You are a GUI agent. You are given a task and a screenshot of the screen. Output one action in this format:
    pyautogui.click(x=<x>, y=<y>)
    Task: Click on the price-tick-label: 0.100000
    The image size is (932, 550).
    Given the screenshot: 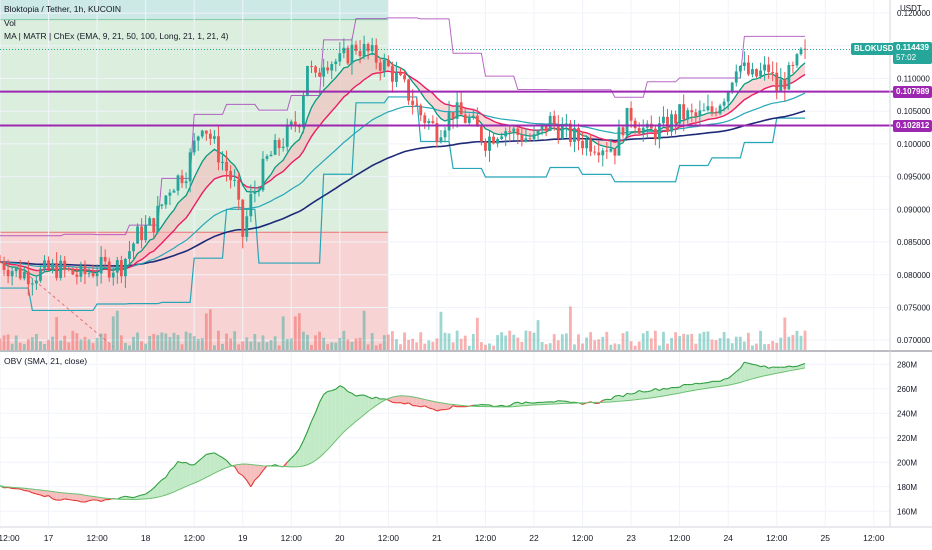 What is the action you would take?
    pyautogui.click(x=914, y=144)
    